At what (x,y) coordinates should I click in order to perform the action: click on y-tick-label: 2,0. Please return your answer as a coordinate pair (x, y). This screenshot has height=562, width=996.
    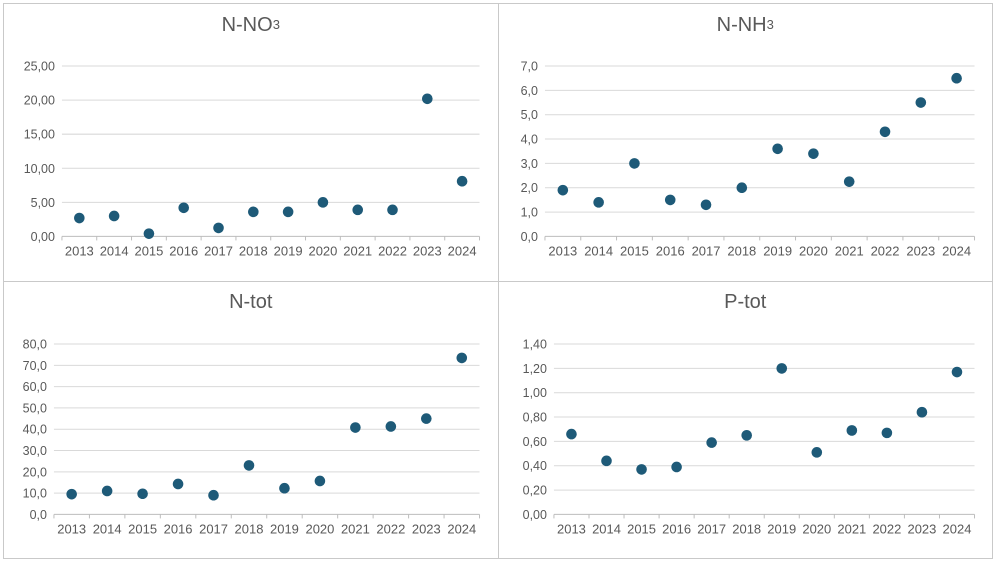
    Looking at the image, I should click on (528, 188).